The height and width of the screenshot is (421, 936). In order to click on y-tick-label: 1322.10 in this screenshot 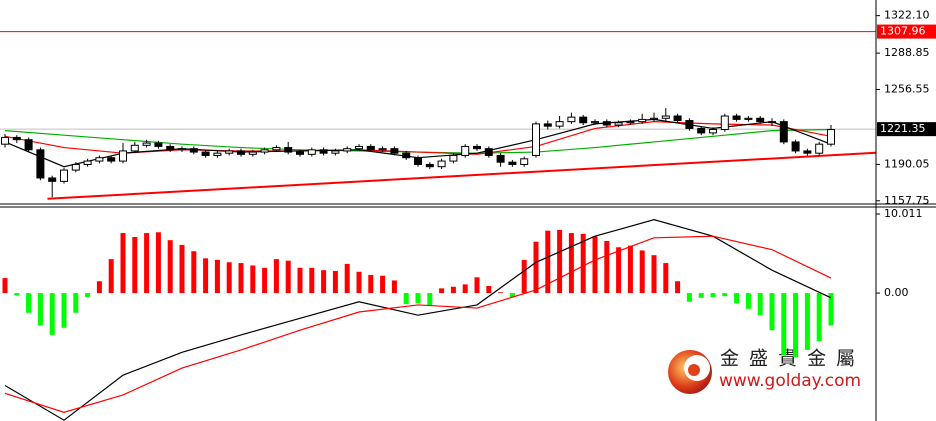, I will do `click(907, 15)`.